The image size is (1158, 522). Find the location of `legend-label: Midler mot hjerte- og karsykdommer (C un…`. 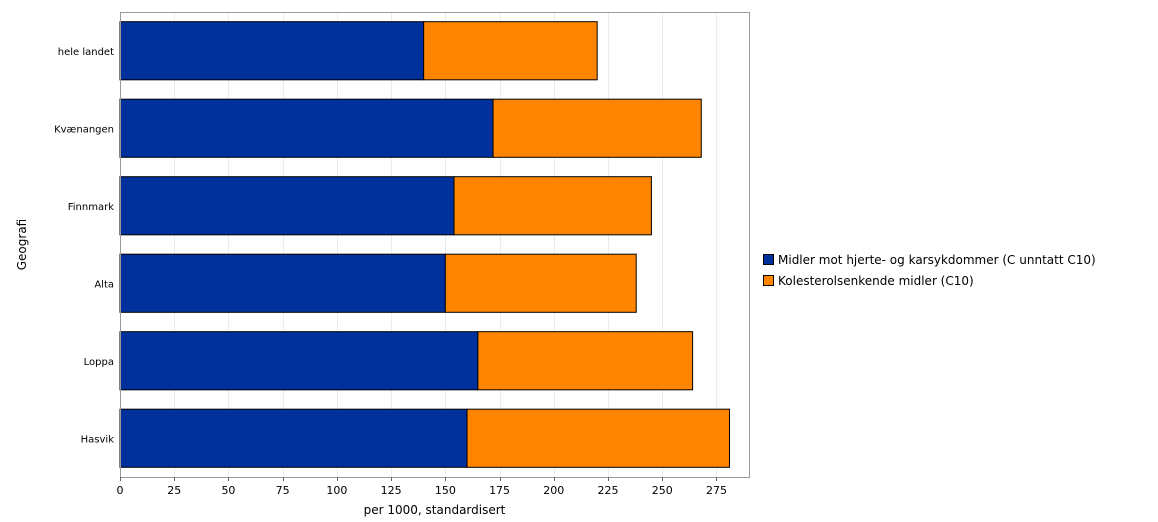

legend-label: Midler mot hjerte- og karsykdommer (C un… is located at coordinates (937, 259).